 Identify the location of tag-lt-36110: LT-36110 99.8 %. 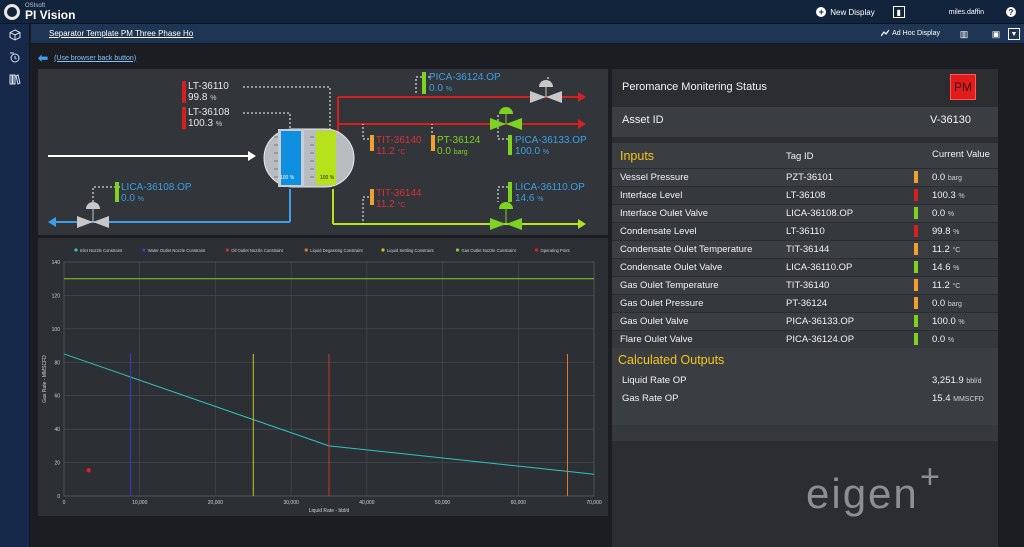
(208, 92).